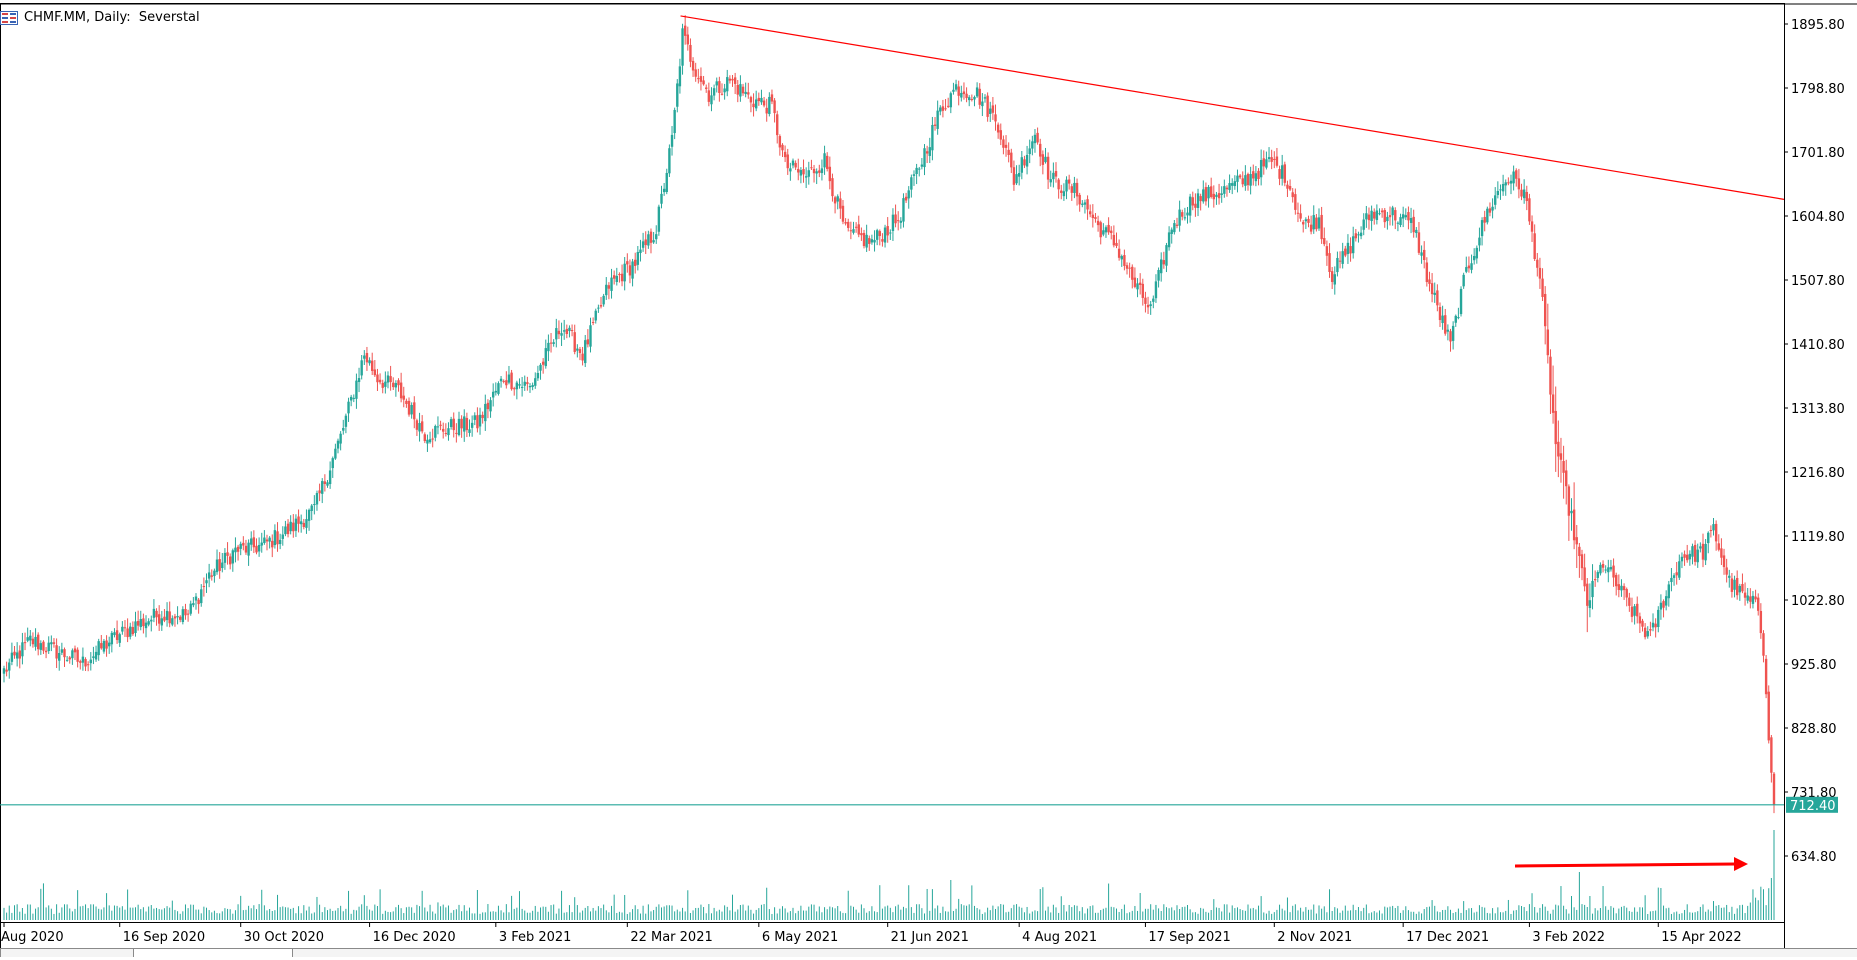 This screenshot has height=960, width=1857. Describe the element at coordinates (671, 937) in the screenshot. I see `time-tick-label: 22 Mar 2021` at that location.